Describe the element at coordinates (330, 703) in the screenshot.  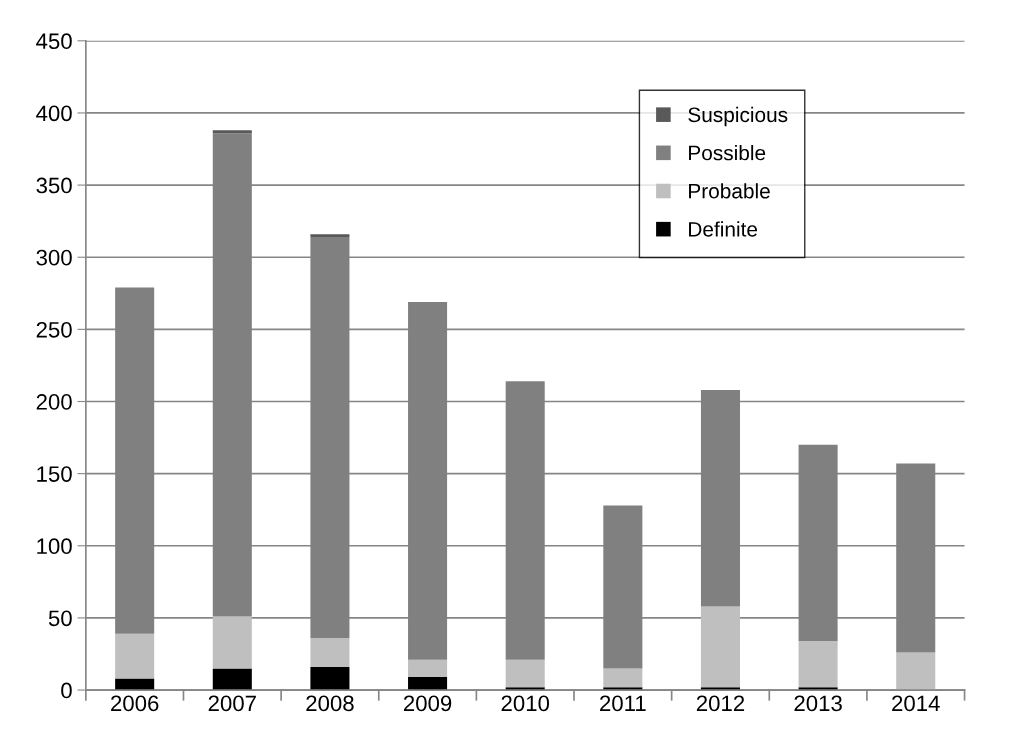
I see `x-tick-label: 2008` at that location.